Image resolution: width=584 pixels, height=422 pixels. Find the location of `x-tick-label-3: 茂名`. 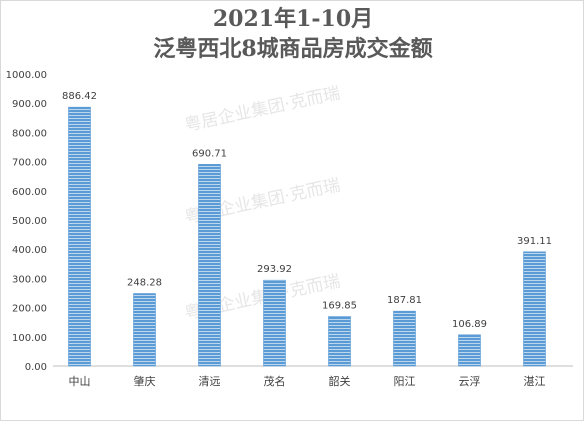

x-tick-label-3: 茂名 is located at coordinates (275, 381).